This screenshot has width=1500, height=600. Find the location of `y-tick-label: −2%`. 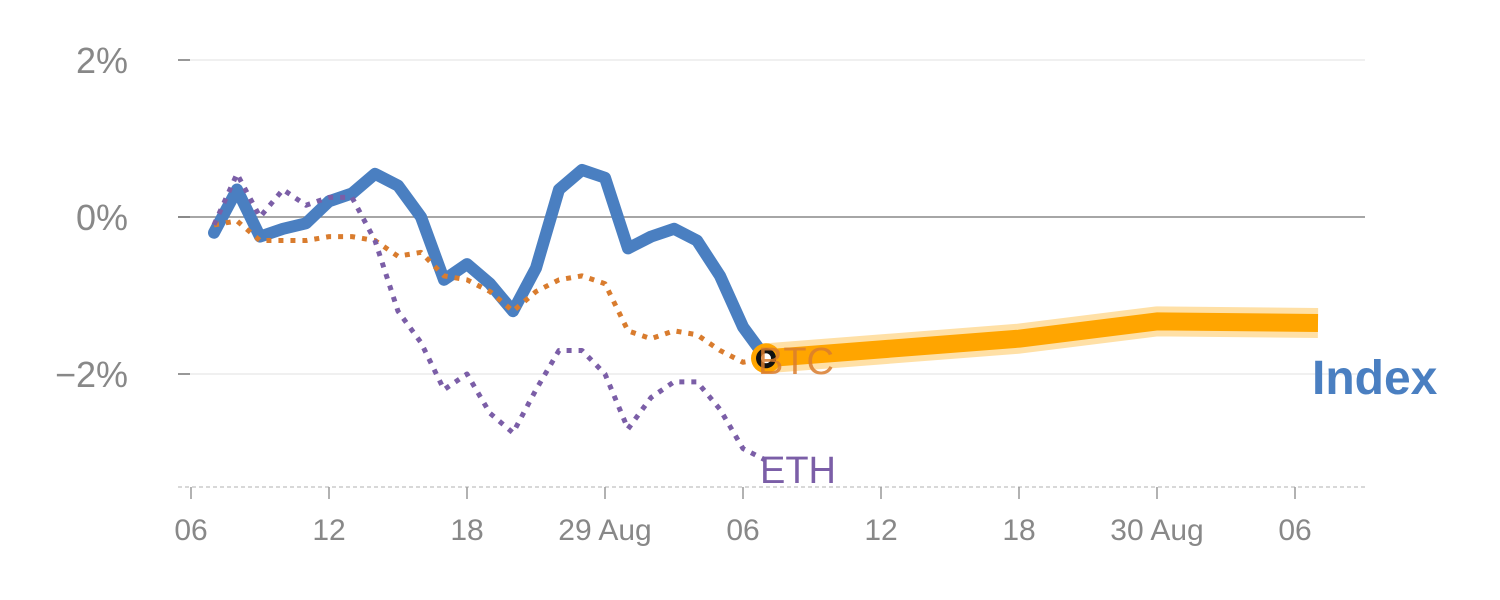

y-tick-label: −2% is located at coordinates (91, 374).